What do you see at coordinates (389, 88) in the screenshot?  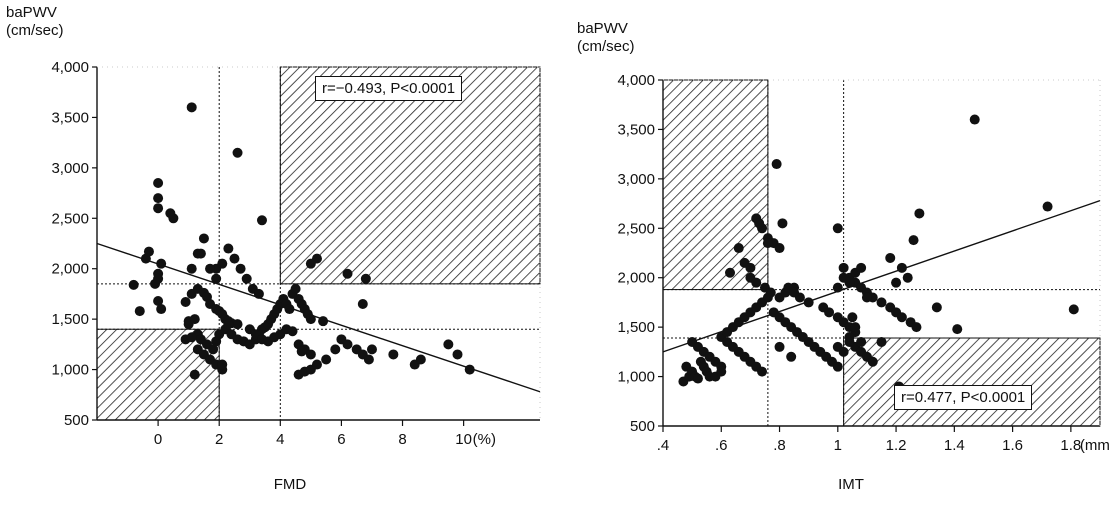 I see `correlation-annotation: r=−0.493, P<0.0001` at bounding box center [389, 88].